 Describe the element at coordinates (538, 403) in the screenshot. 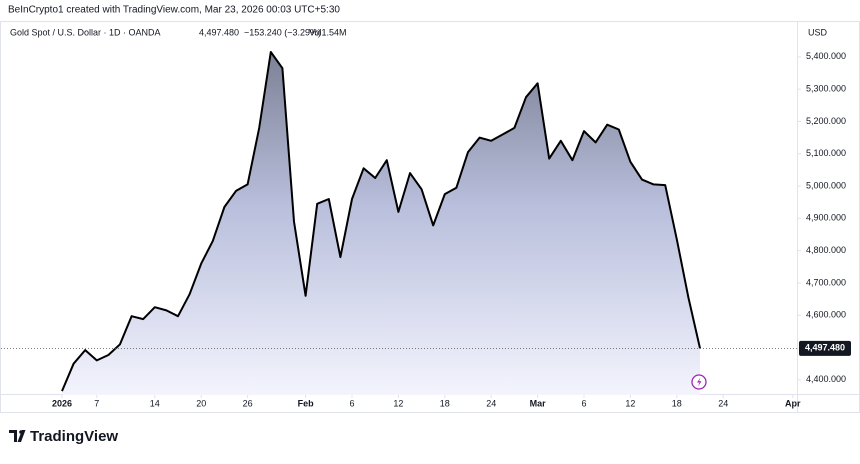

I see `x-tick-label: Mar` at that location.